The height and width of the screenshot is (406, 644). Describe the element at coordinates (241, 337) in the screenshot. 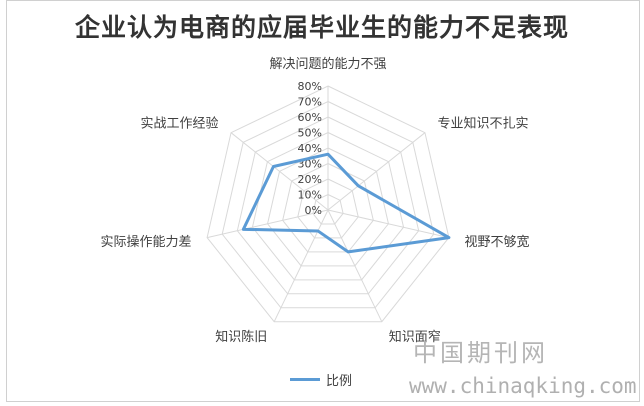

I see `axis-label: 知识陈旧` at that location.